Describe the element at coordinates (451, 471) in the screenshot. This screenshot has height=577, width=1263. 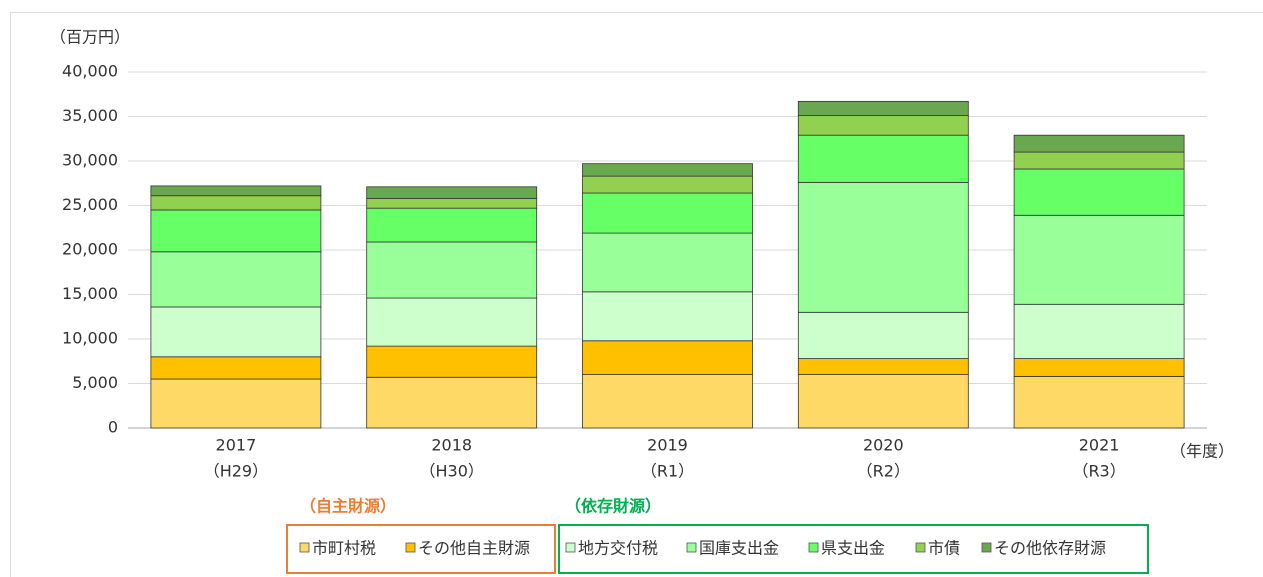
I see `x-tick-sublabel: （H30）` at that location.